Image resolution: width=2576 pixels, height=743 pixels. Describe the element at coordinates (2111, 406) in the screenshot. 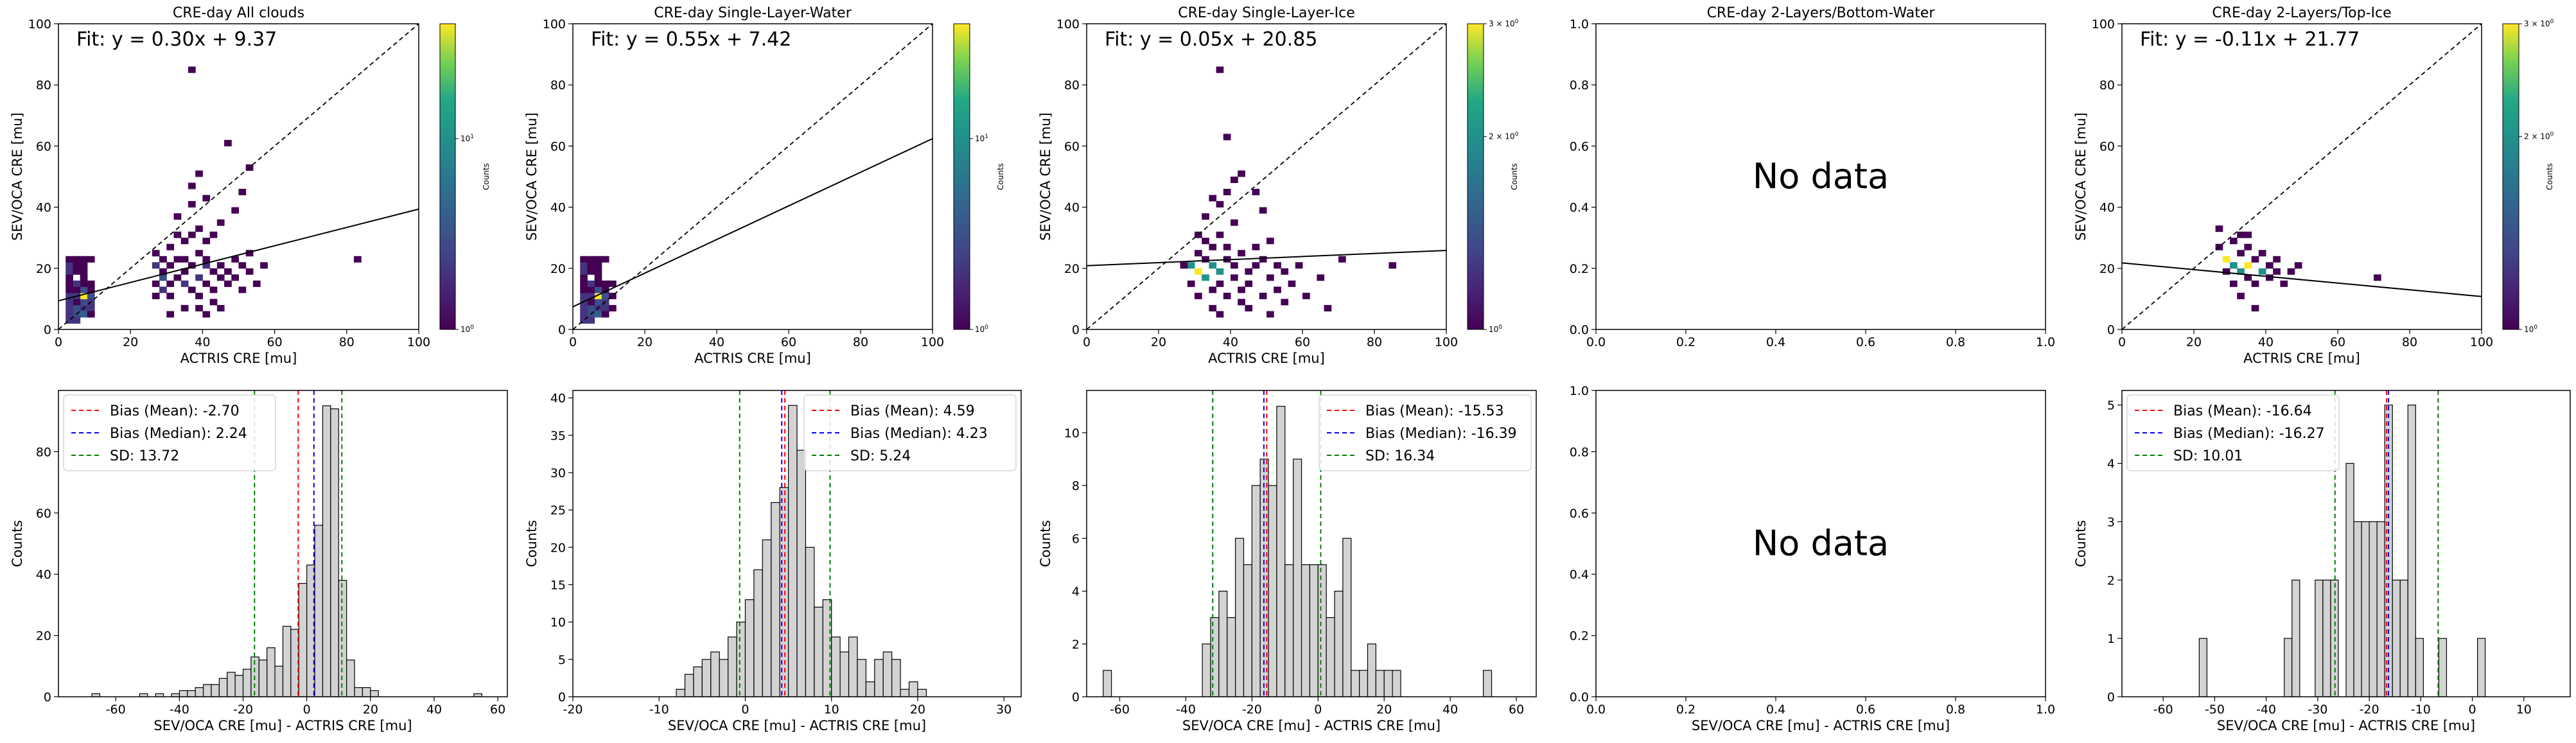

I see `bot-top-ice-ytick-label: 5` at that location.